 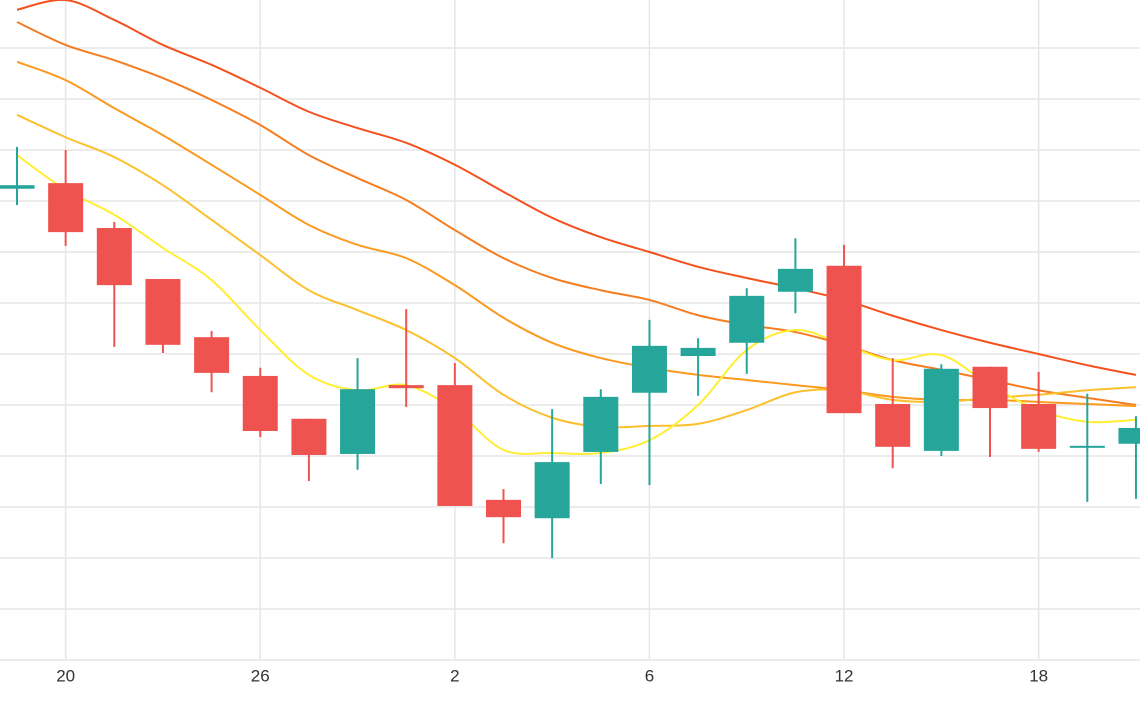 I want to click on x-tick-label: 26, so click(x=260, y=675).